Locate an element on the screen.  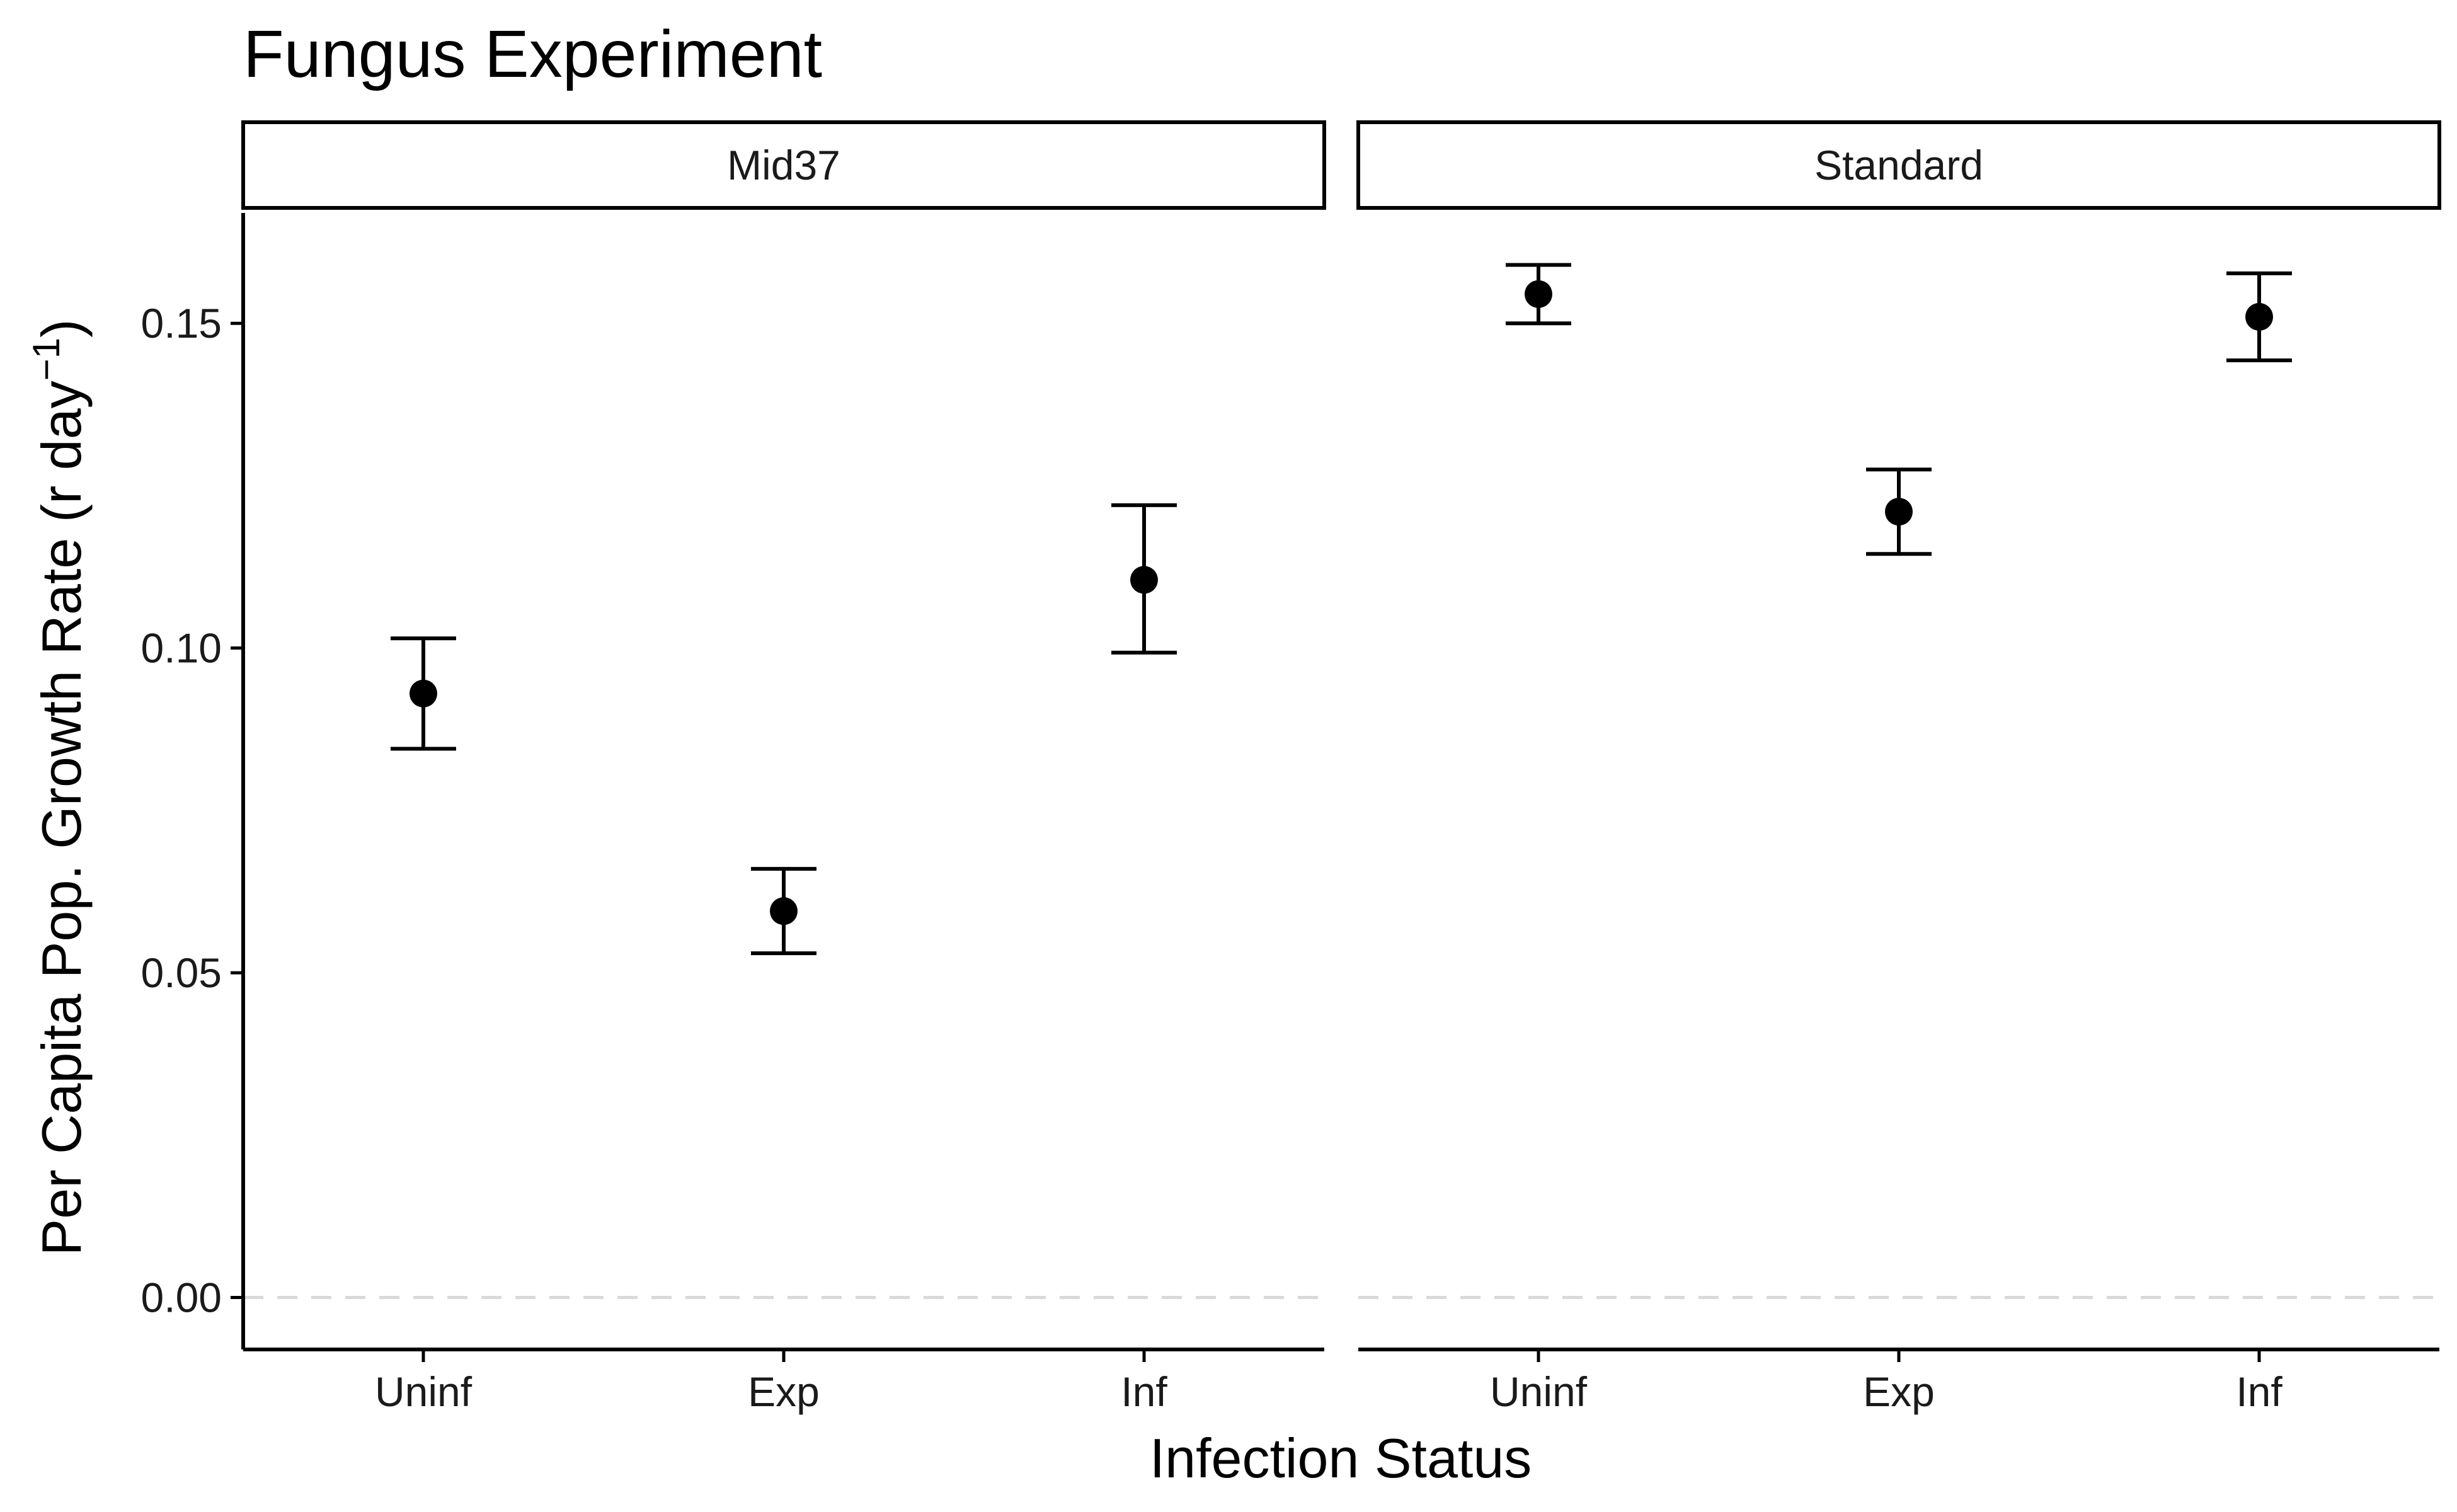
facet-strip-label: Standard is located at coordinates (1898, 165).